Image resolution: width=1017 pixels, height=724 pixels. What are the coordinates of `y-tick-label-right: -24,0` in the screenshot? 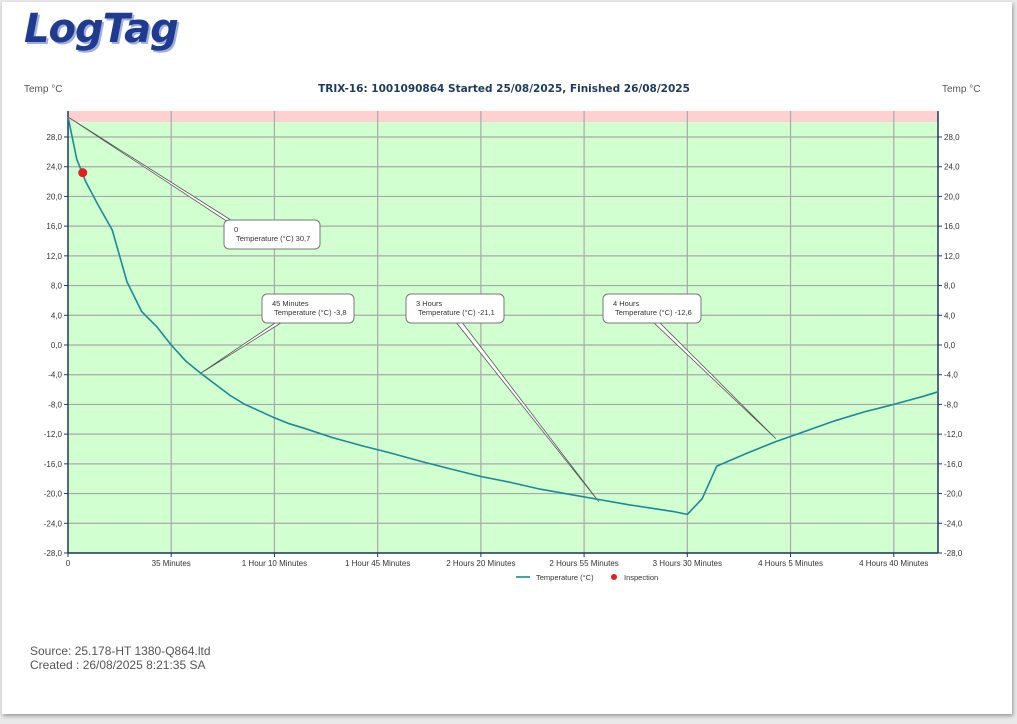 It's located at (953, 523).